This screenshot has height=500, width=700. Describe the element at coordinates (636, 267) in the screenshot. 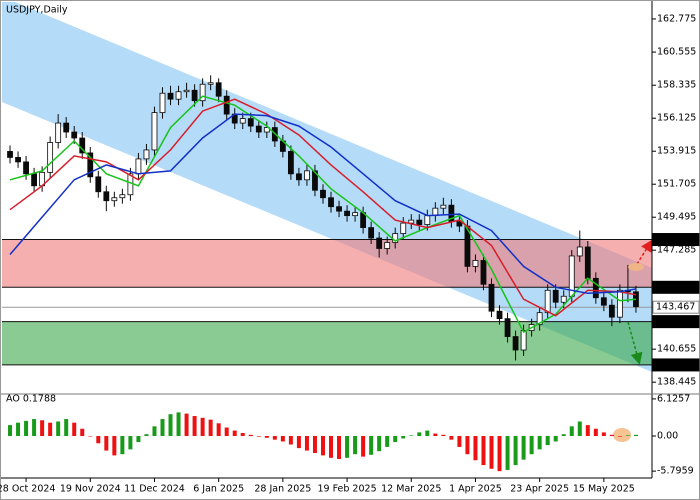

I see `price-highlight` at that location.